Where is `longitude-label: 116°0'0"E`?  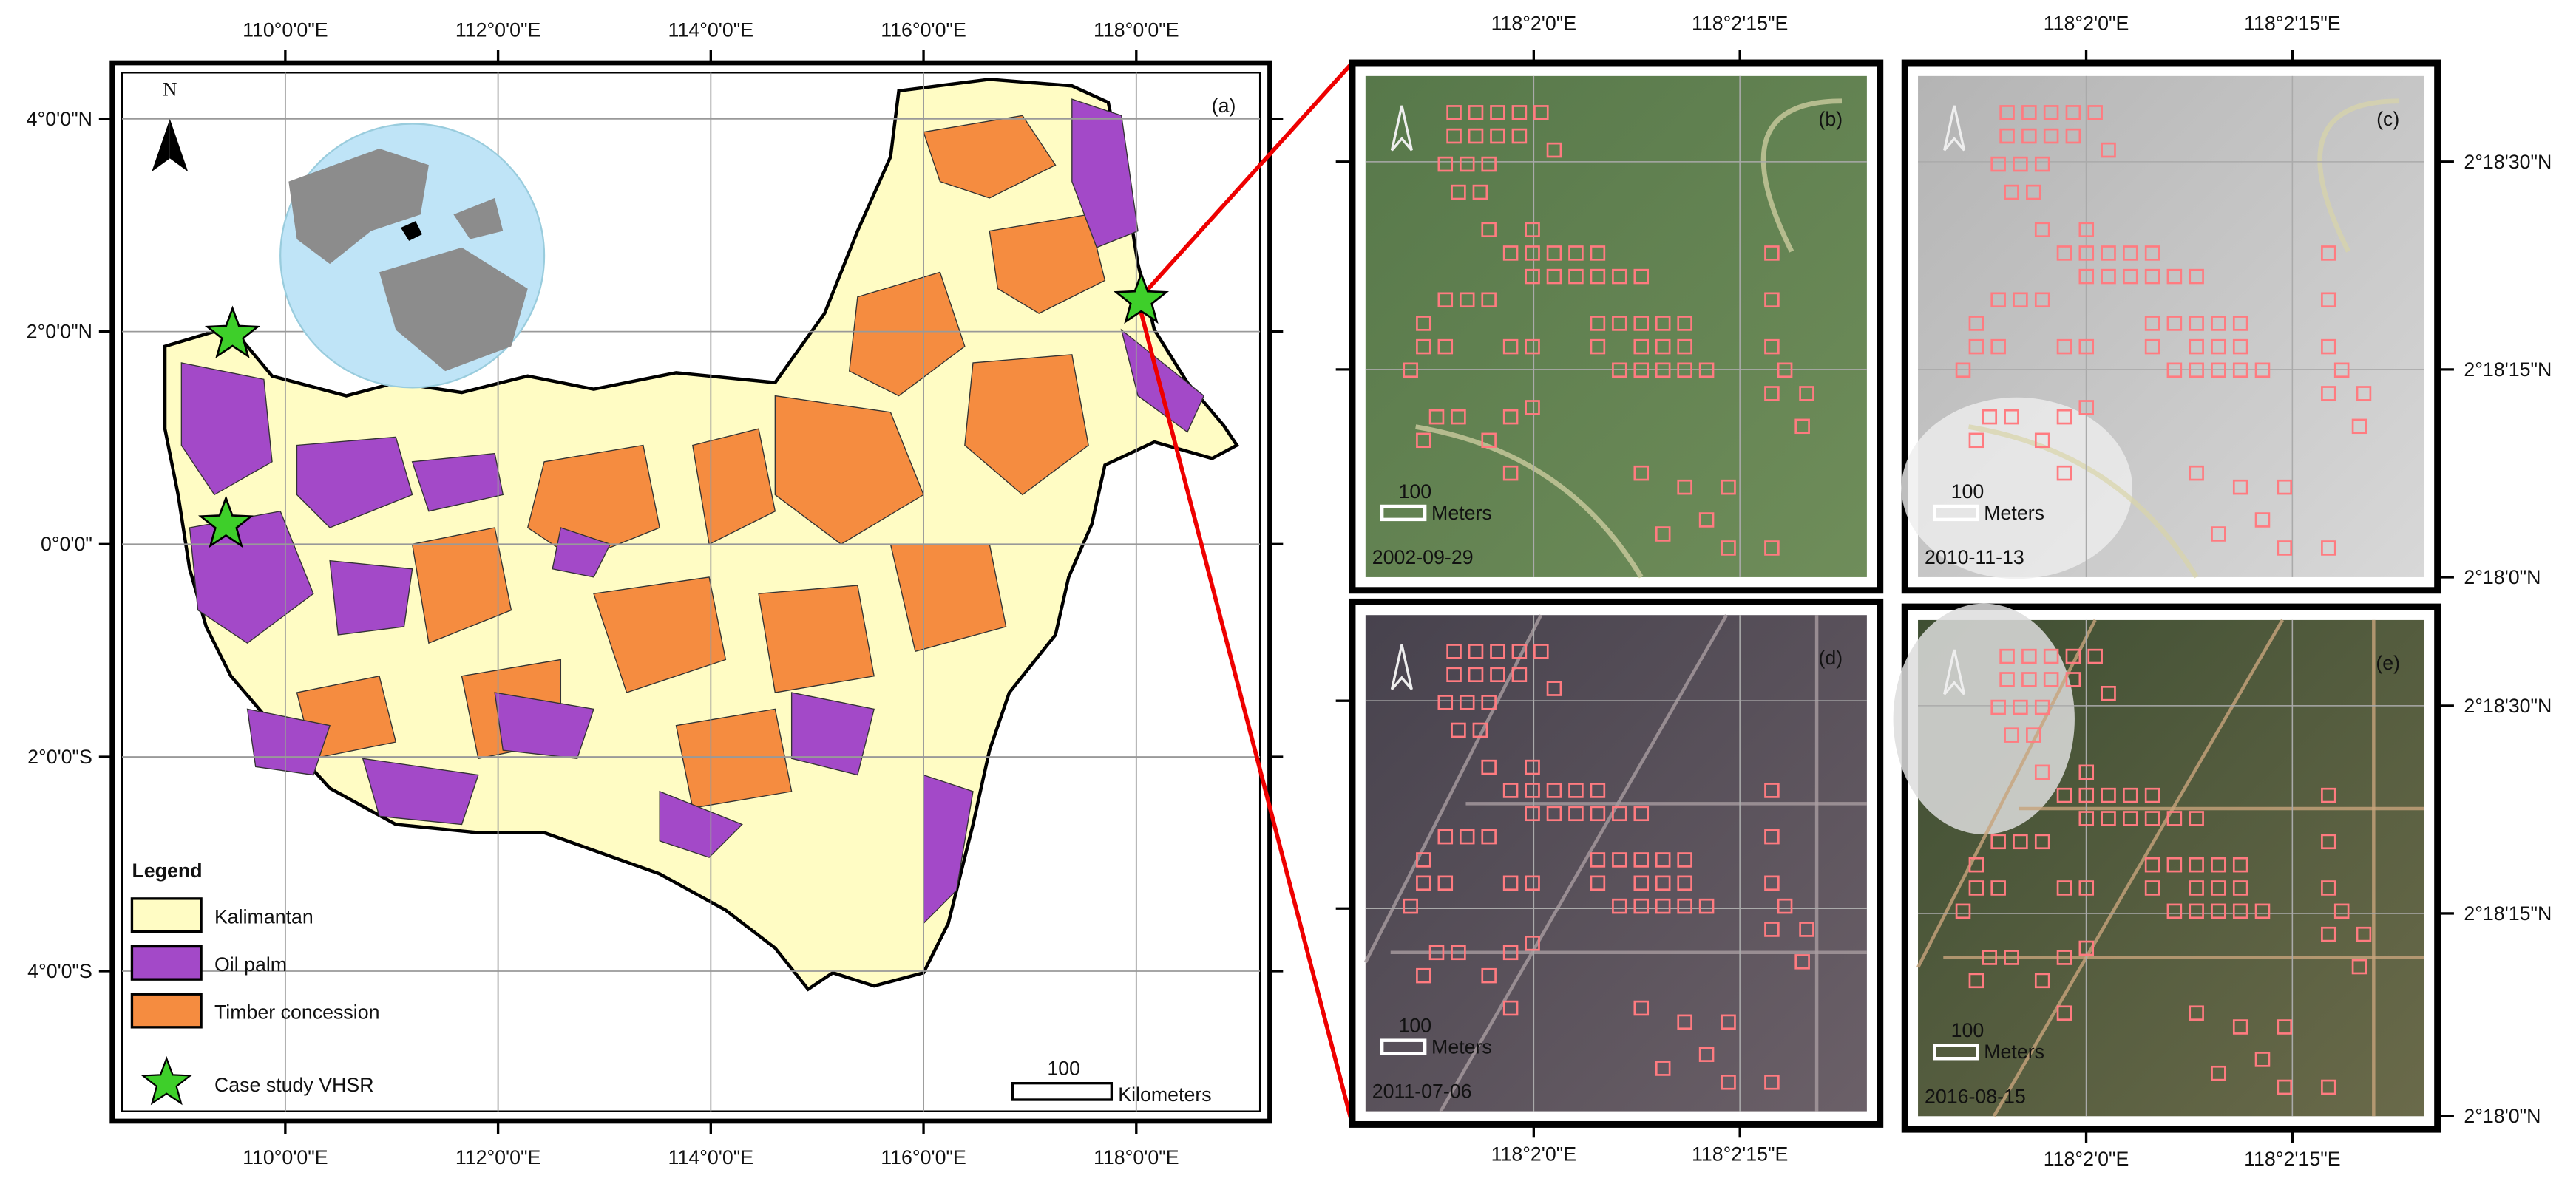 longitude-label: 116°0'0"E is located at coordinates (923, 1157).